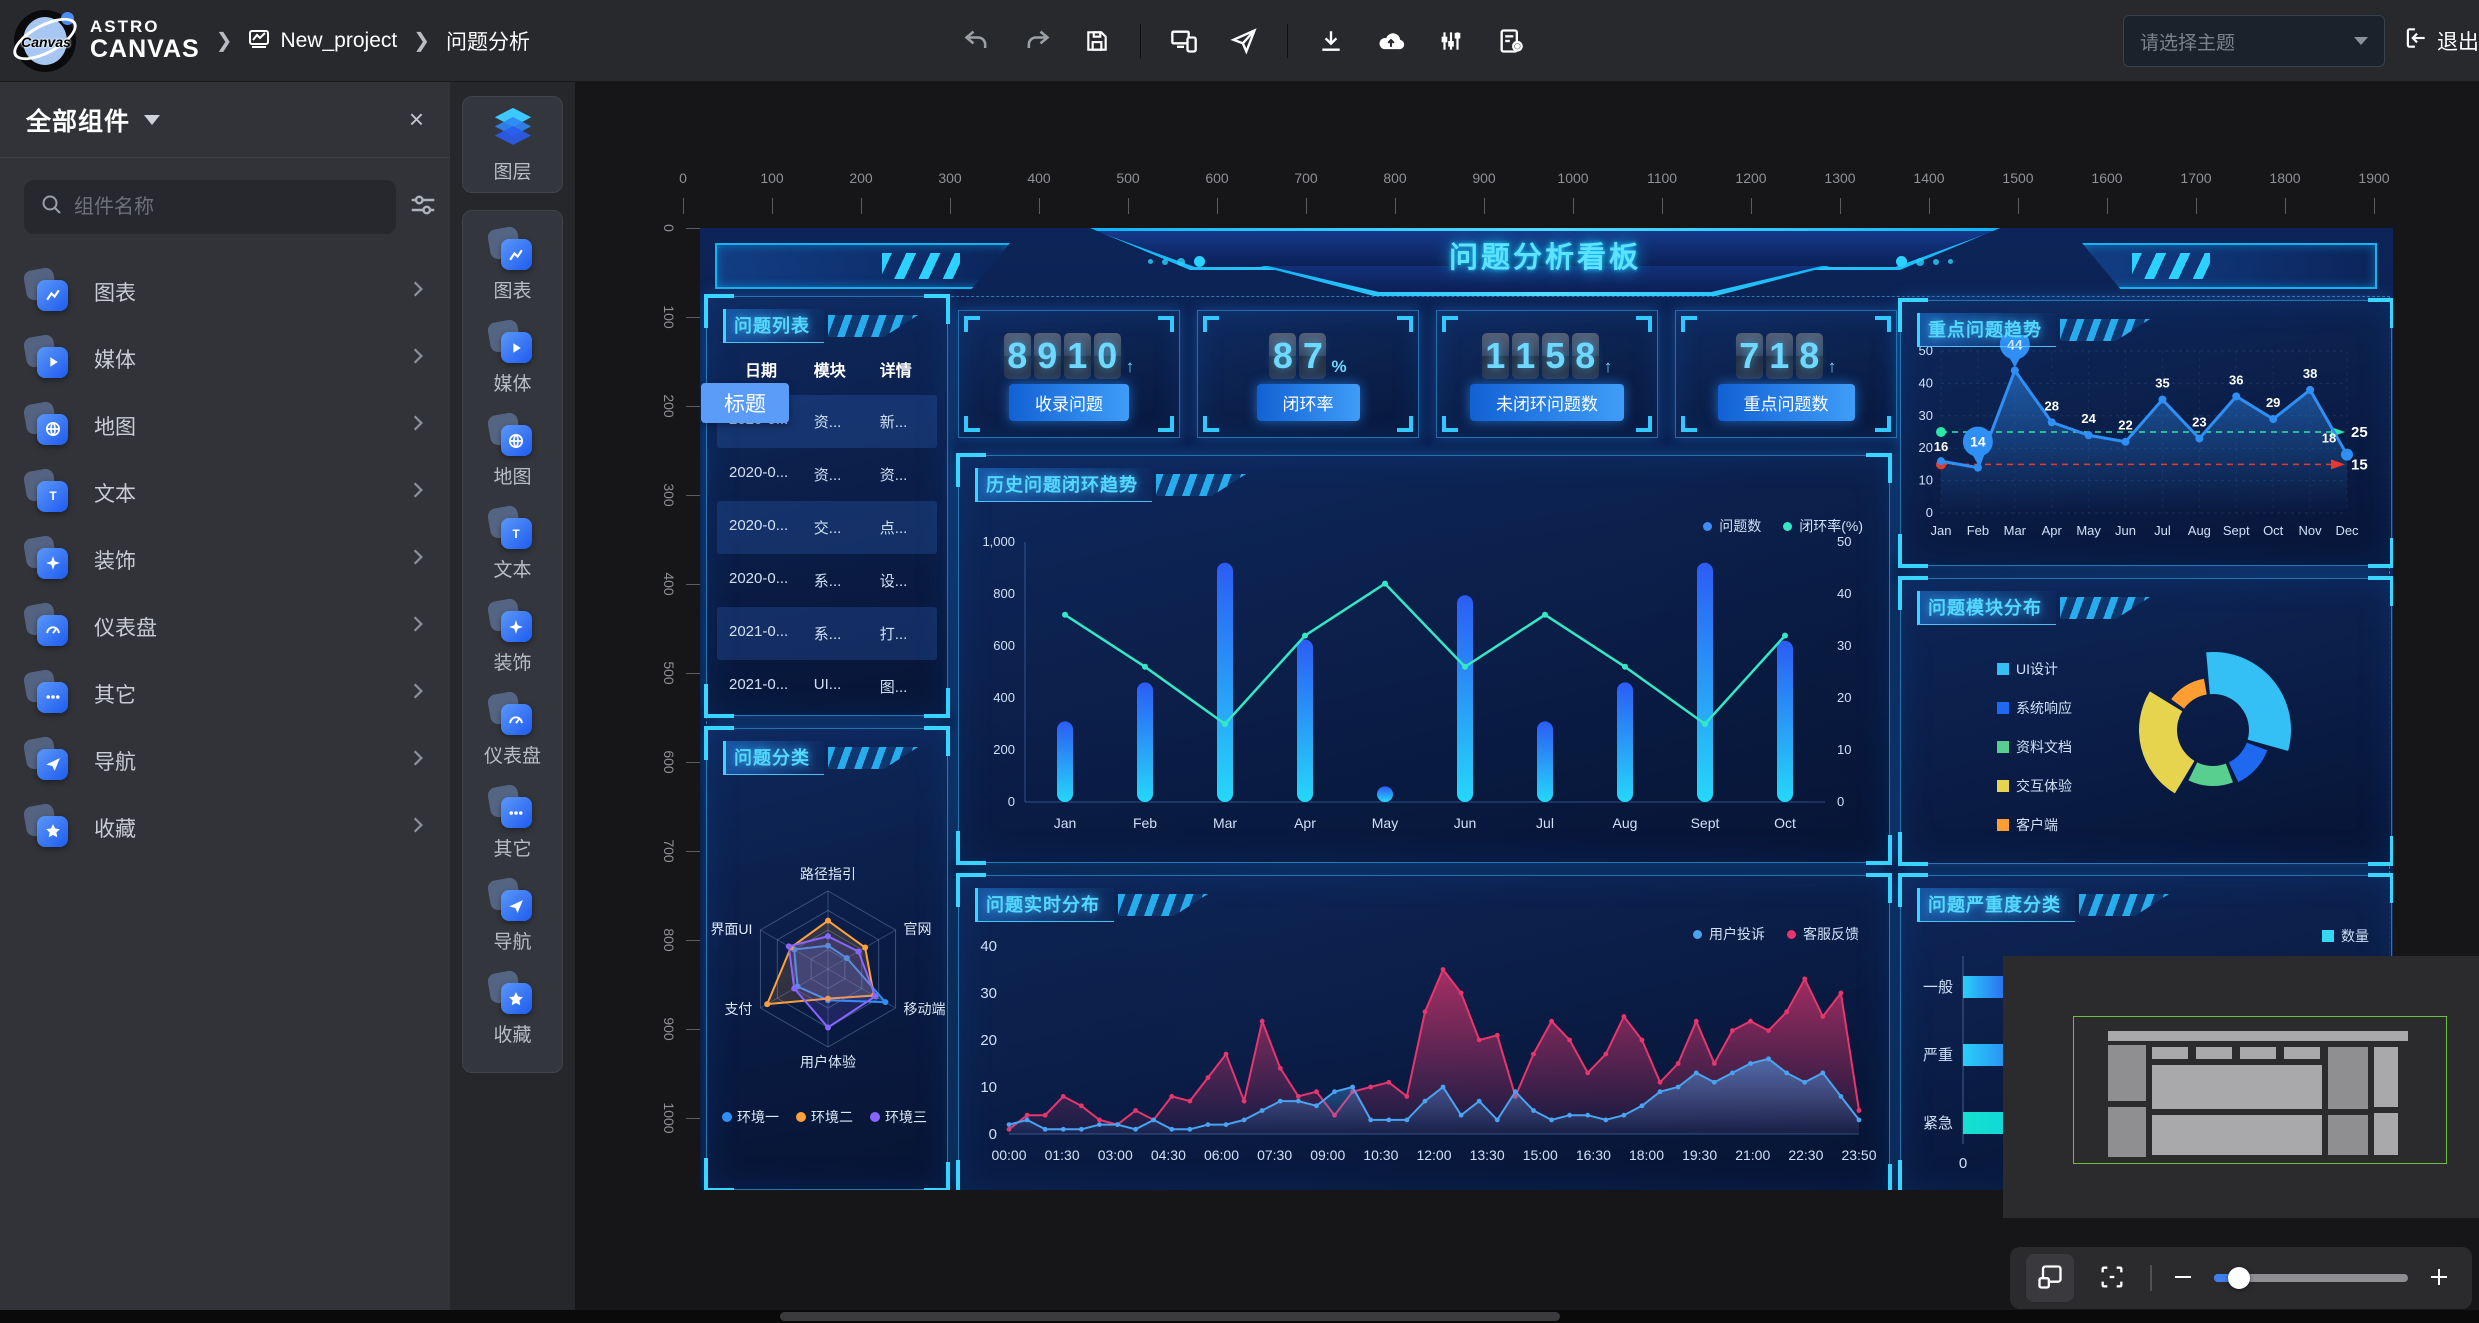 This screenshot has width=2479, height=1323. I want to click on legend-item: 客户端, so click(2027, 825).